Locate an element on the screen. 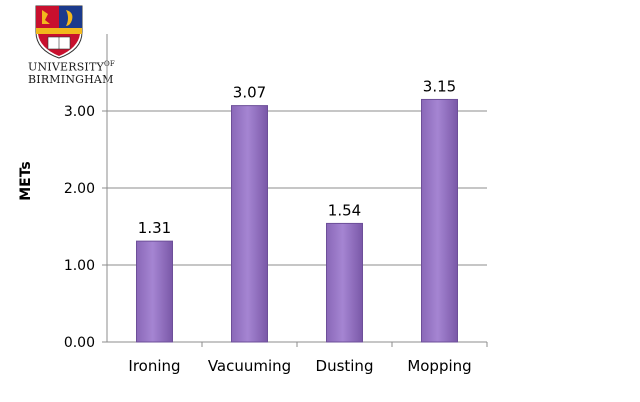 Image resolution: width=640 pixels, height=402 pixels. data-label: 3.15 is located at coordinates (439, 86).